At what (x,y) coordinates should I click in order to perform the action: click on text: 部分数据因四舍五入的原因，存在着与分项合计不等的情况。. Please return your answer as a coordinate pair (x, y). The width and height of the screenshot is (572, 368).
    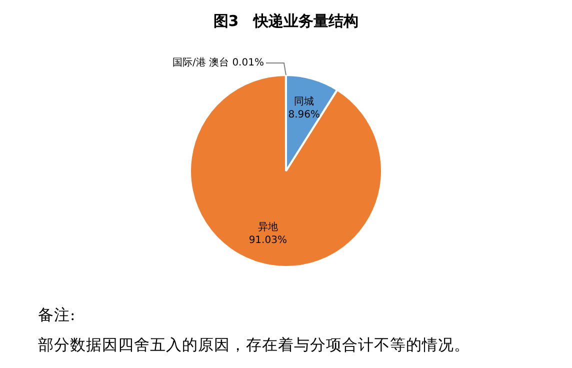
    Looking at the image, I should click on (254, 345).